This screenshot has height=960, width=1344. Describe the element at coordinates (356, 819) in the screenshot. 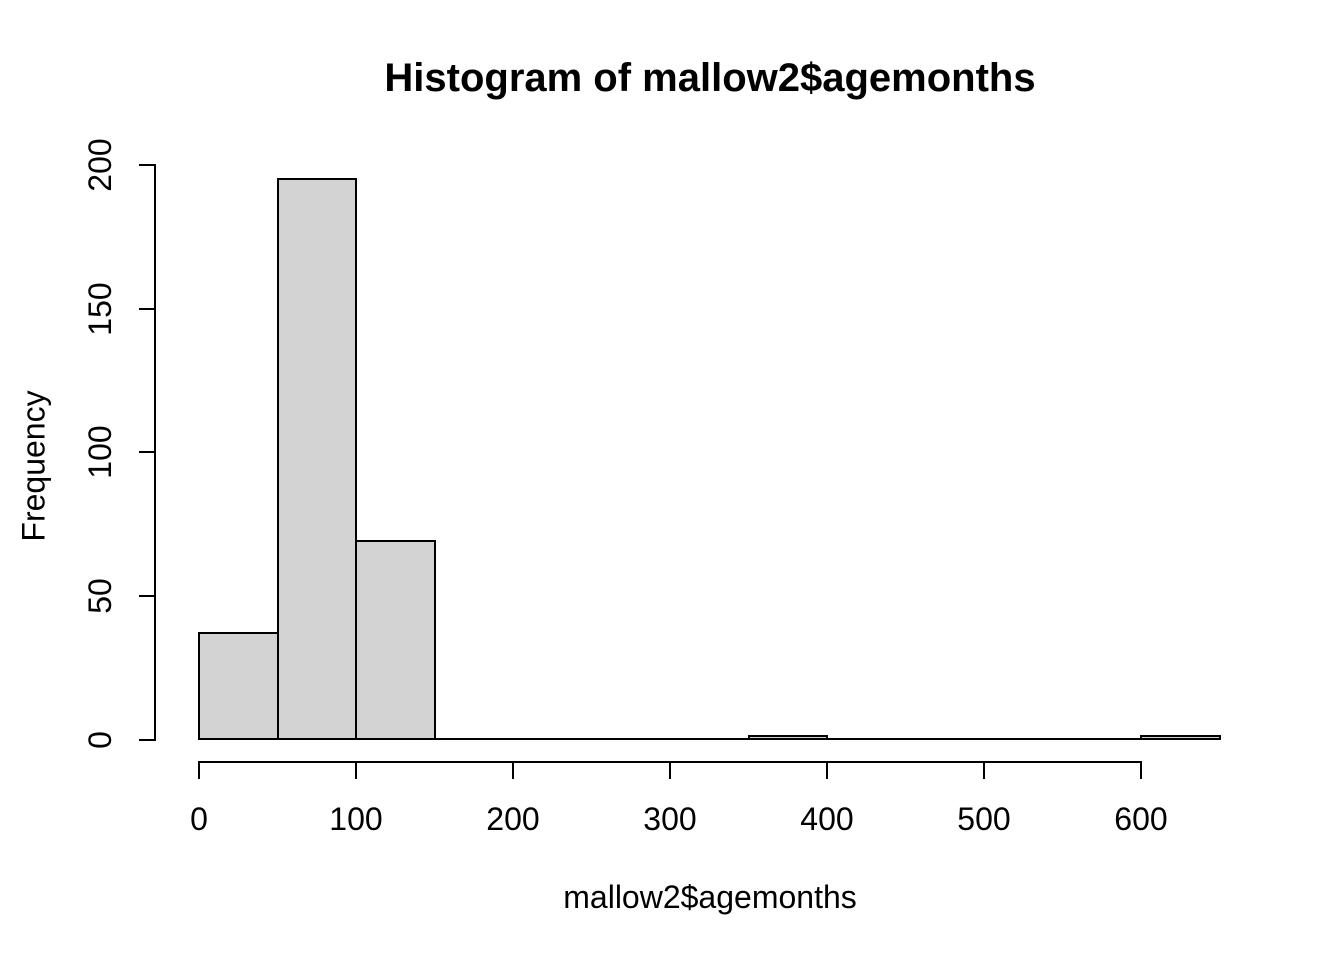

I see `x-tick-label: 100` at that location.